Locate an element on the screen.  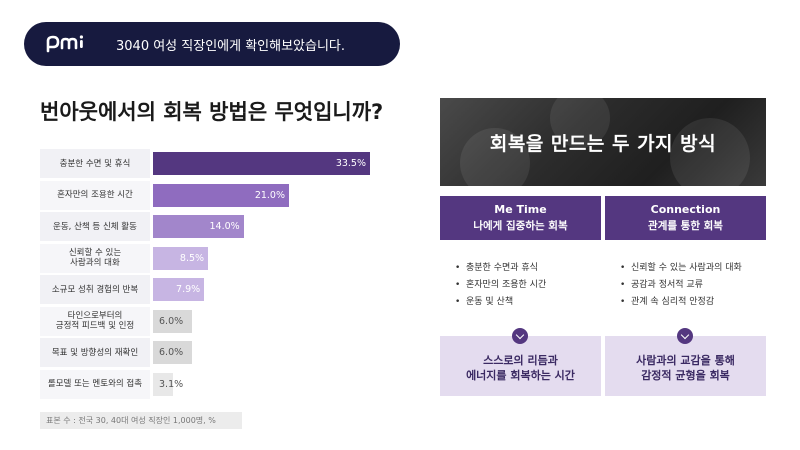
me-time-result: 스스로의 리듬과 에너지를 회복하는 시간 is located at coordinates (520, 366).